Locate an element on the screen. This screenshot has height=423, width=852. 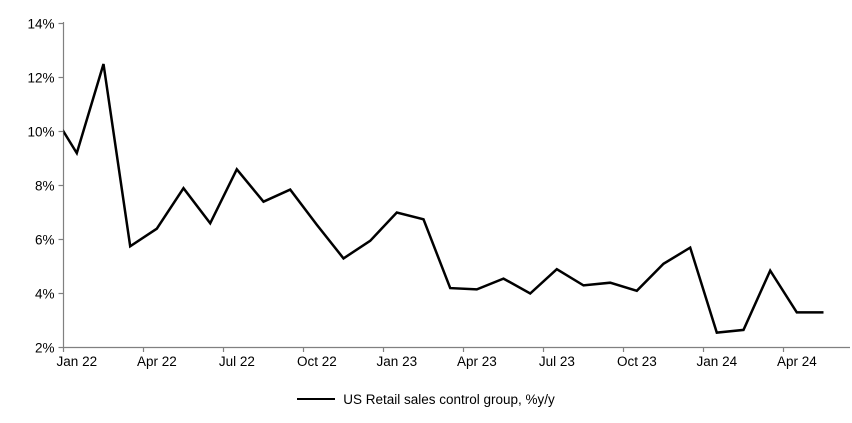
y-tick-label: 4% is located at coordinates (45, 293).